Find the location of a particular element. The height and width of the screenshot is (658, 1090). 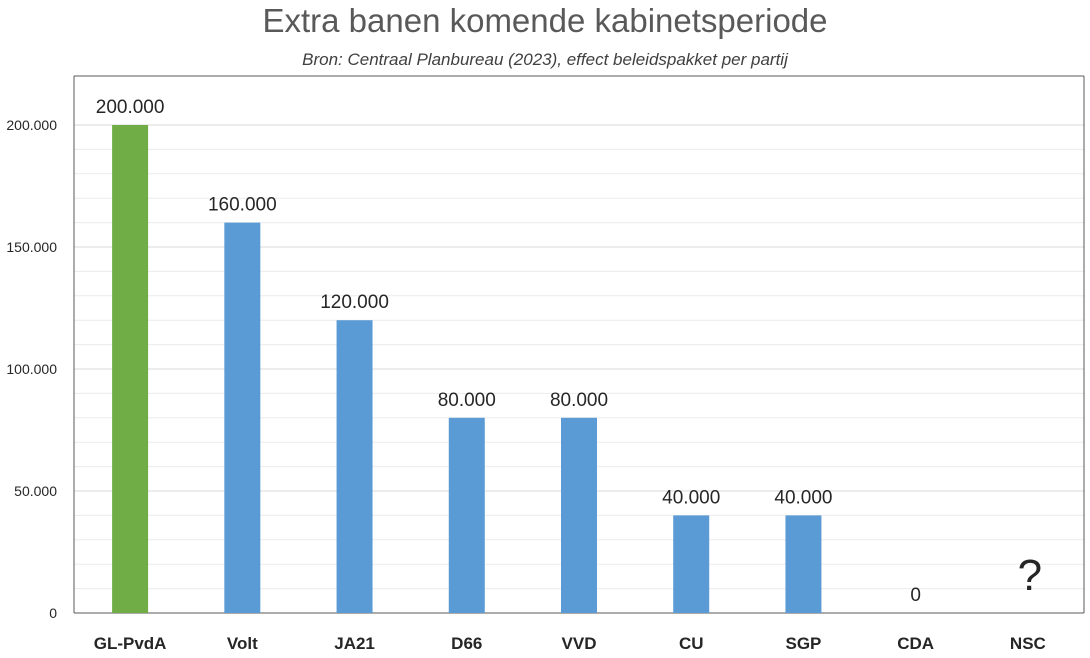

x-tick-label: CU is located at coordinates (691, 643).